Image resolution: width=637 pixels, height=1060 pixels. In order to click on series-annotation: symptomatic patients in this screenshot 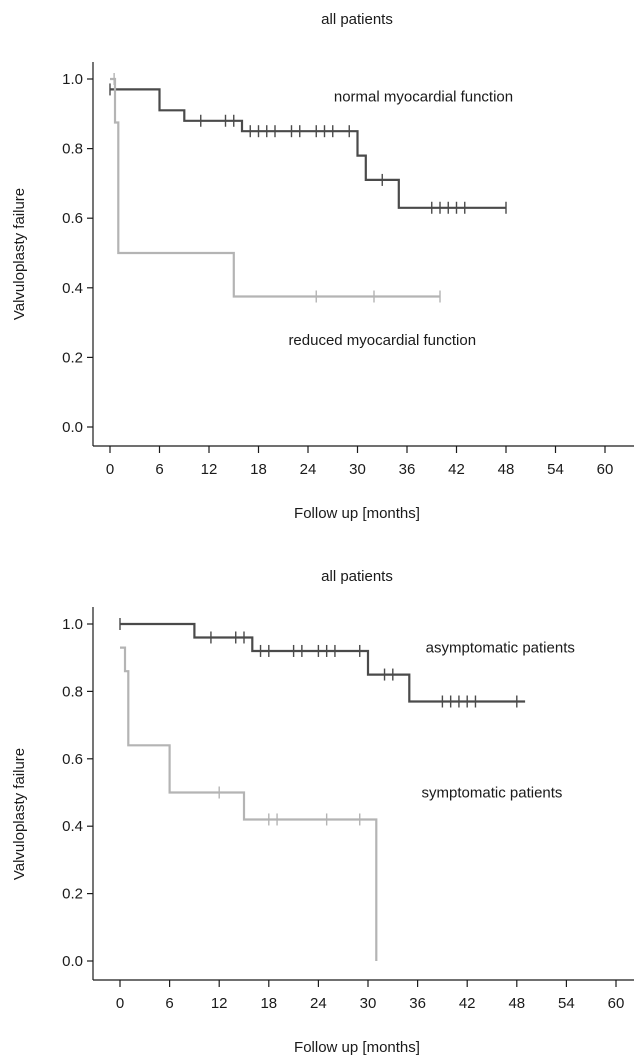, I will do `click(492, 793)`.